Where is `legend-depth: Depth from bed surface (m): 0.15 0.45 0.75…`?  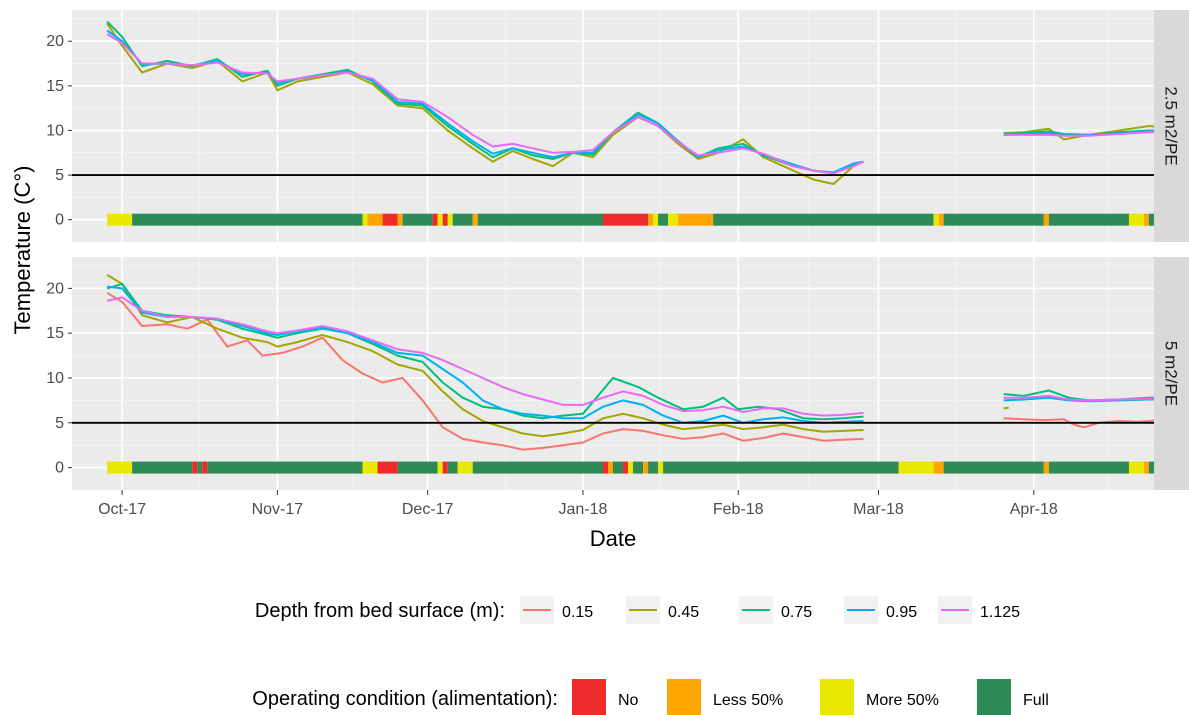
legend-depth: Depth from bed surface (m): 0.15 0.45 0.75… is located at coordinates (637, 610).